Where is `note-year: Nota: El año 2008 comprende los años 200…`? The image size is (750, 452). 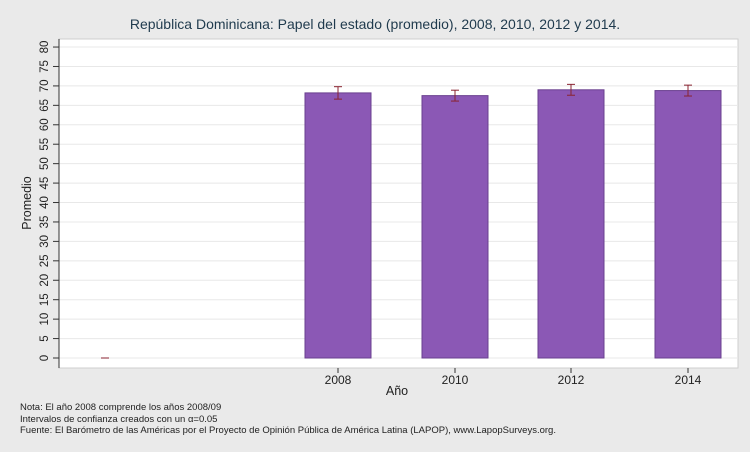
note-year: Nota: El año 2008 comprende los años 200… is located at coordinates (121, 407).